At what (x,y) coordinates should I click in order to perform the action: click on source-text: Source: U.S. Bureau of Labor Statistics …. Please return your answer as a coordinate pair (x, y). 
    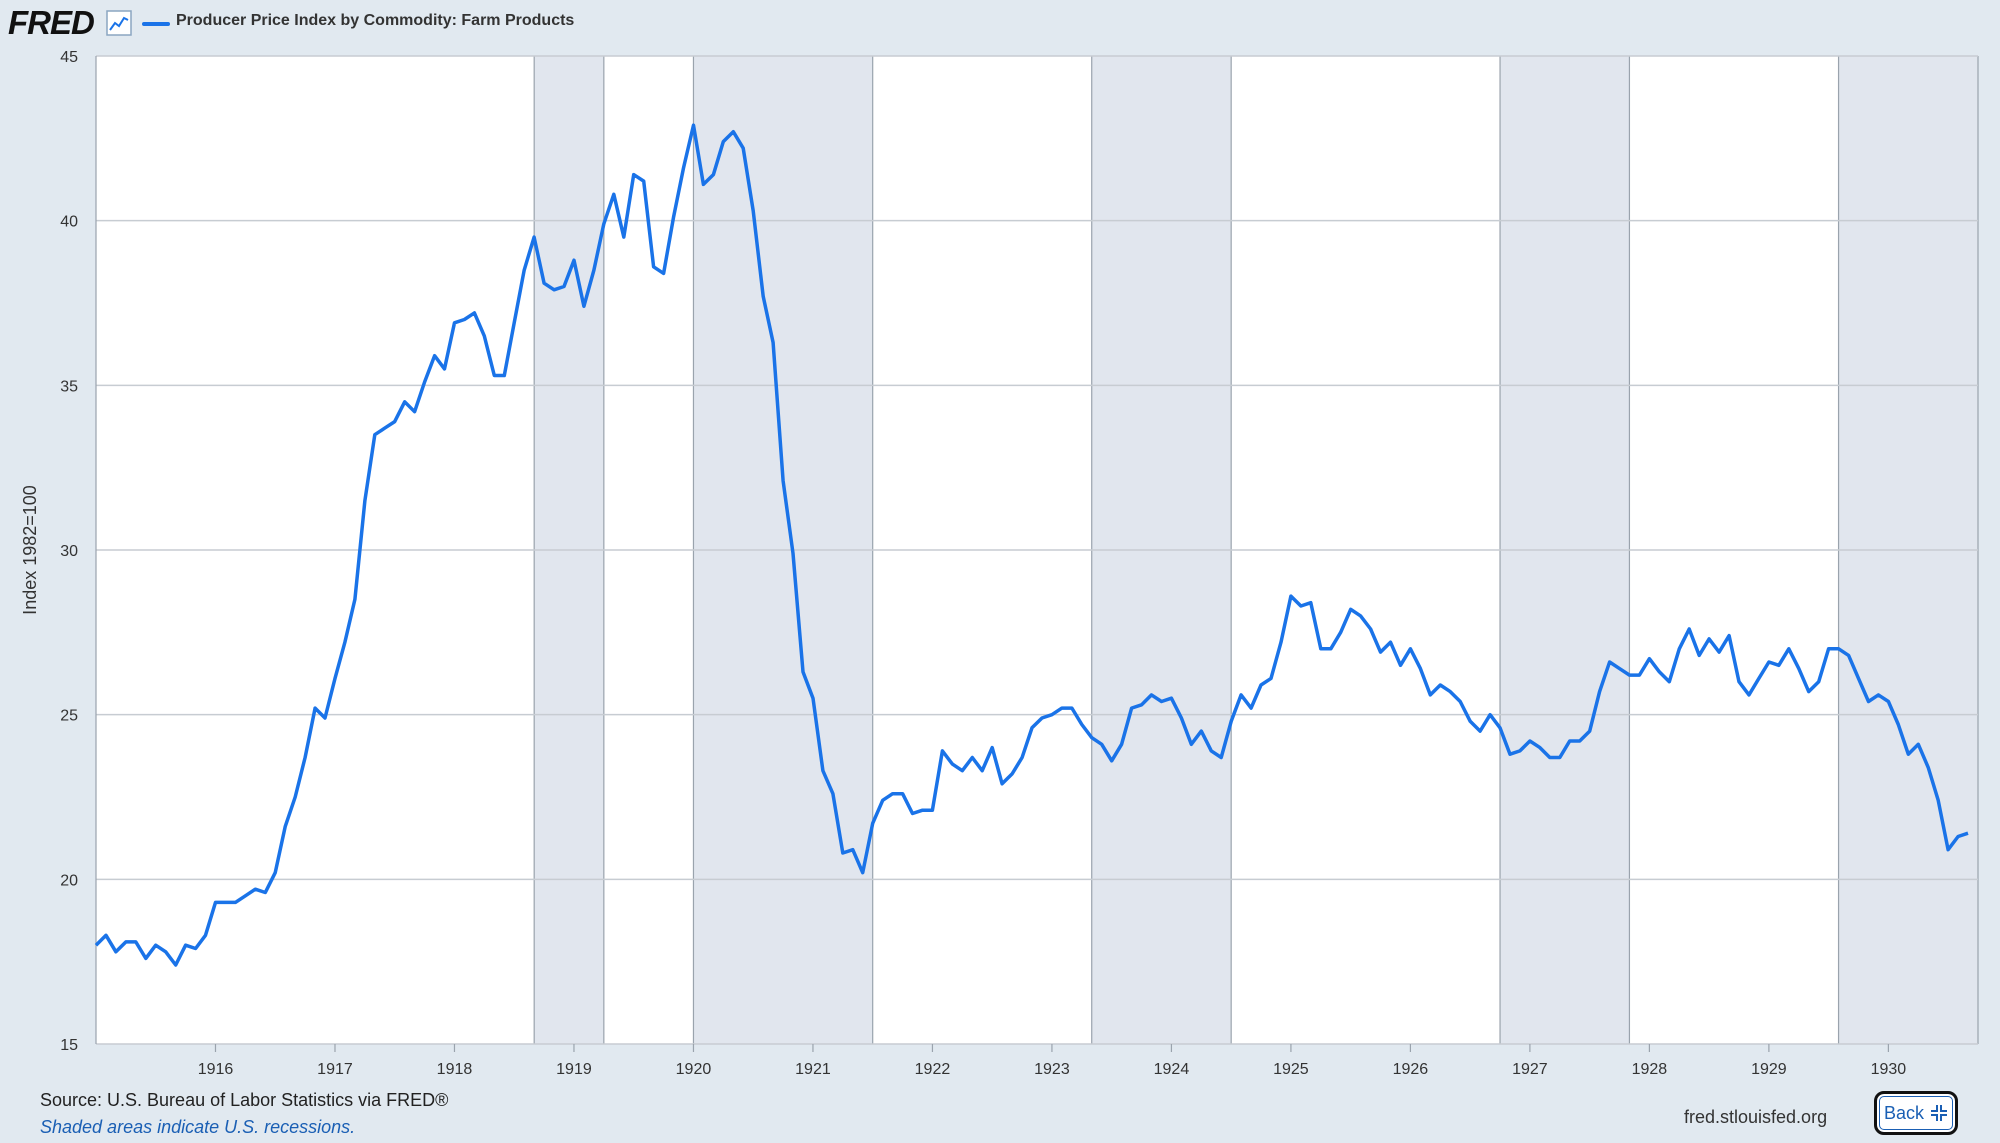
    Looking at the image, I should click on (244, 1100).